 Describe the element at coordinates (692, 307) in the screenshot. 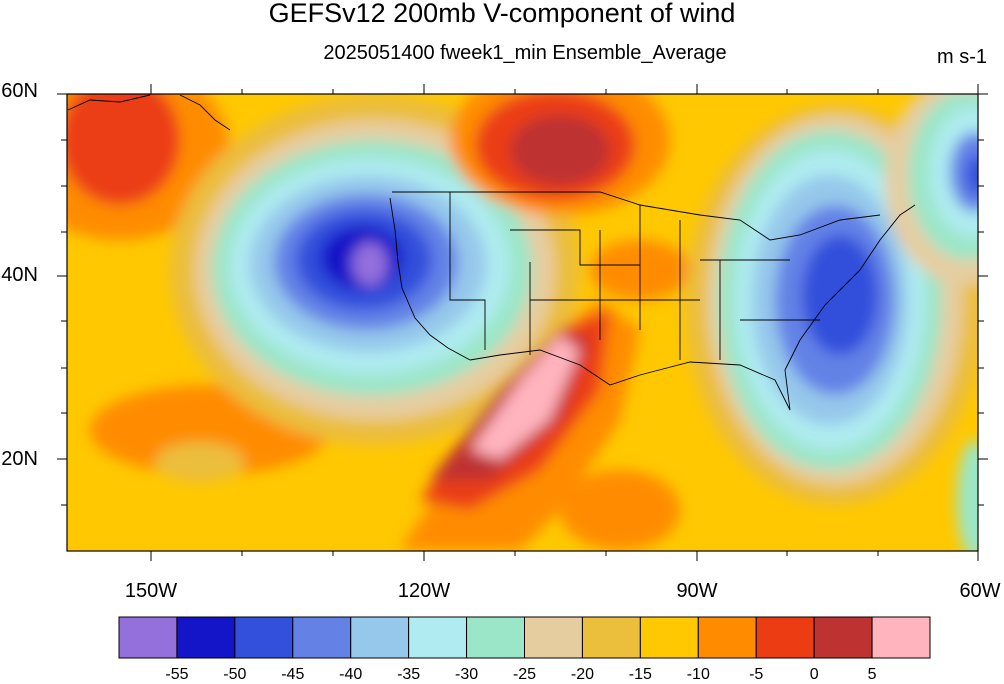

I see `south-east-coastline` at that location.